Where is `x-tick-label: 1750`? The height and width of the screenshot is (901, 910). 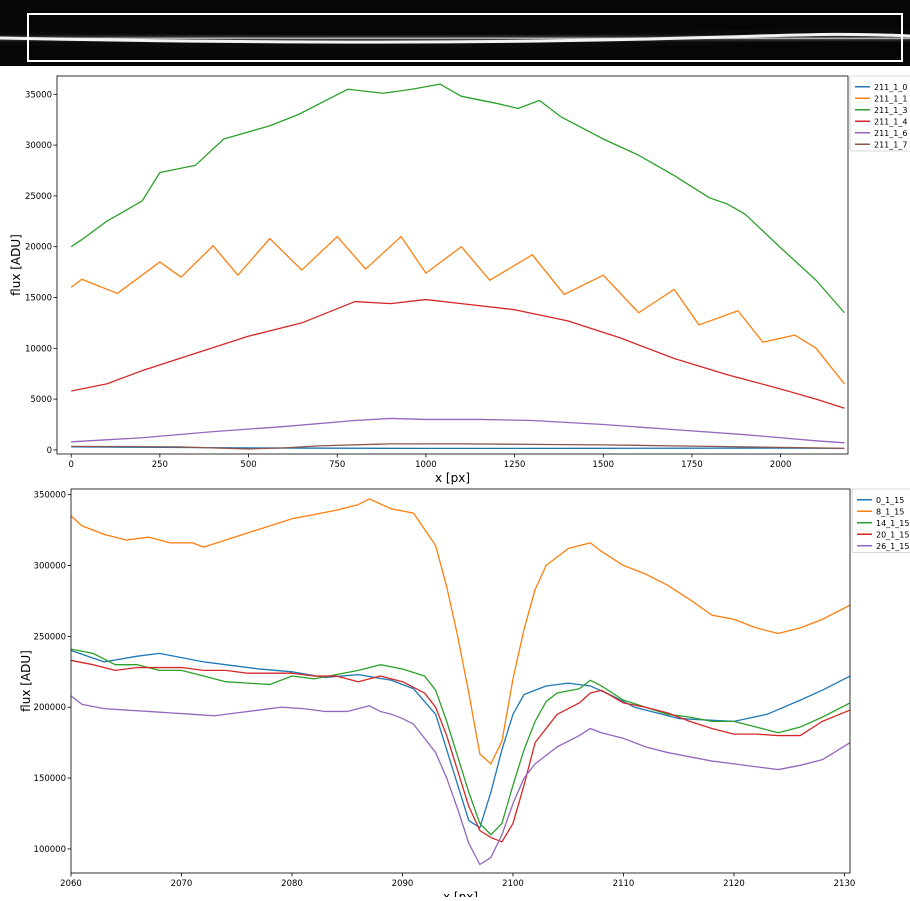 x-tick-label: 1750 is located at coordinates (692, 465).